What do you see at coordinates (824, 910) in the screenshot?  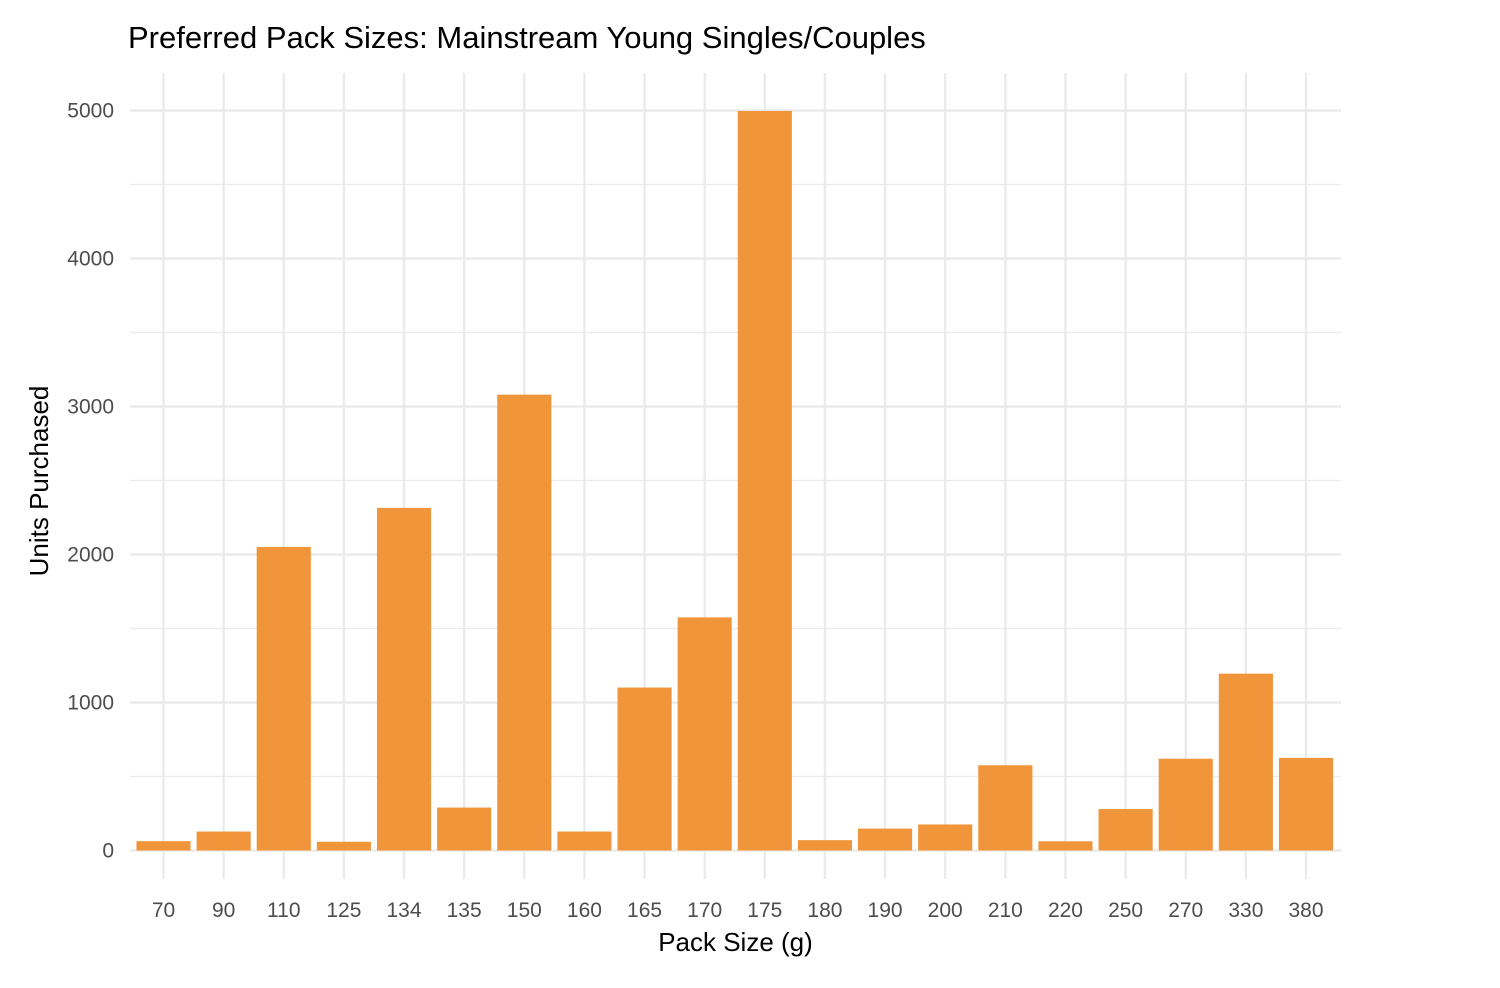 I see `x-tick-label: 180` at bounding box center [824, 910].